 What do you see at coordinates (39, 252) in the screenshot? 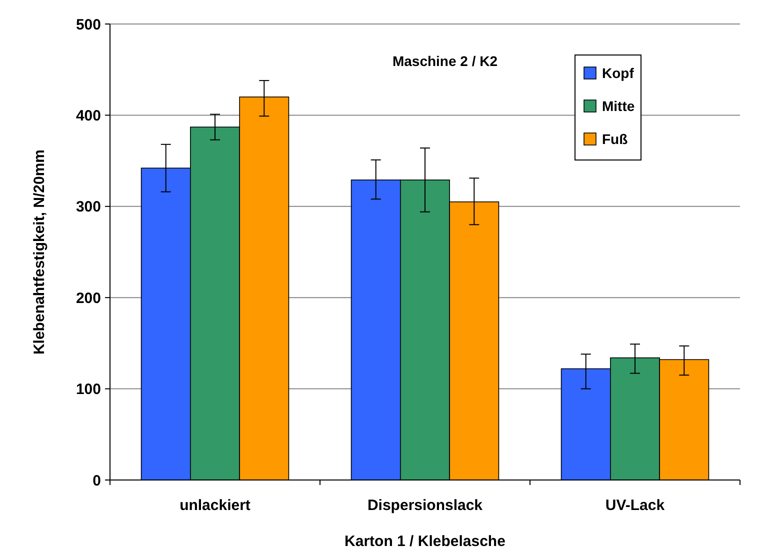
I see `y-axis-title: Klebenahtfestigkeit, N/20mm` at bounding box center [39, 252].